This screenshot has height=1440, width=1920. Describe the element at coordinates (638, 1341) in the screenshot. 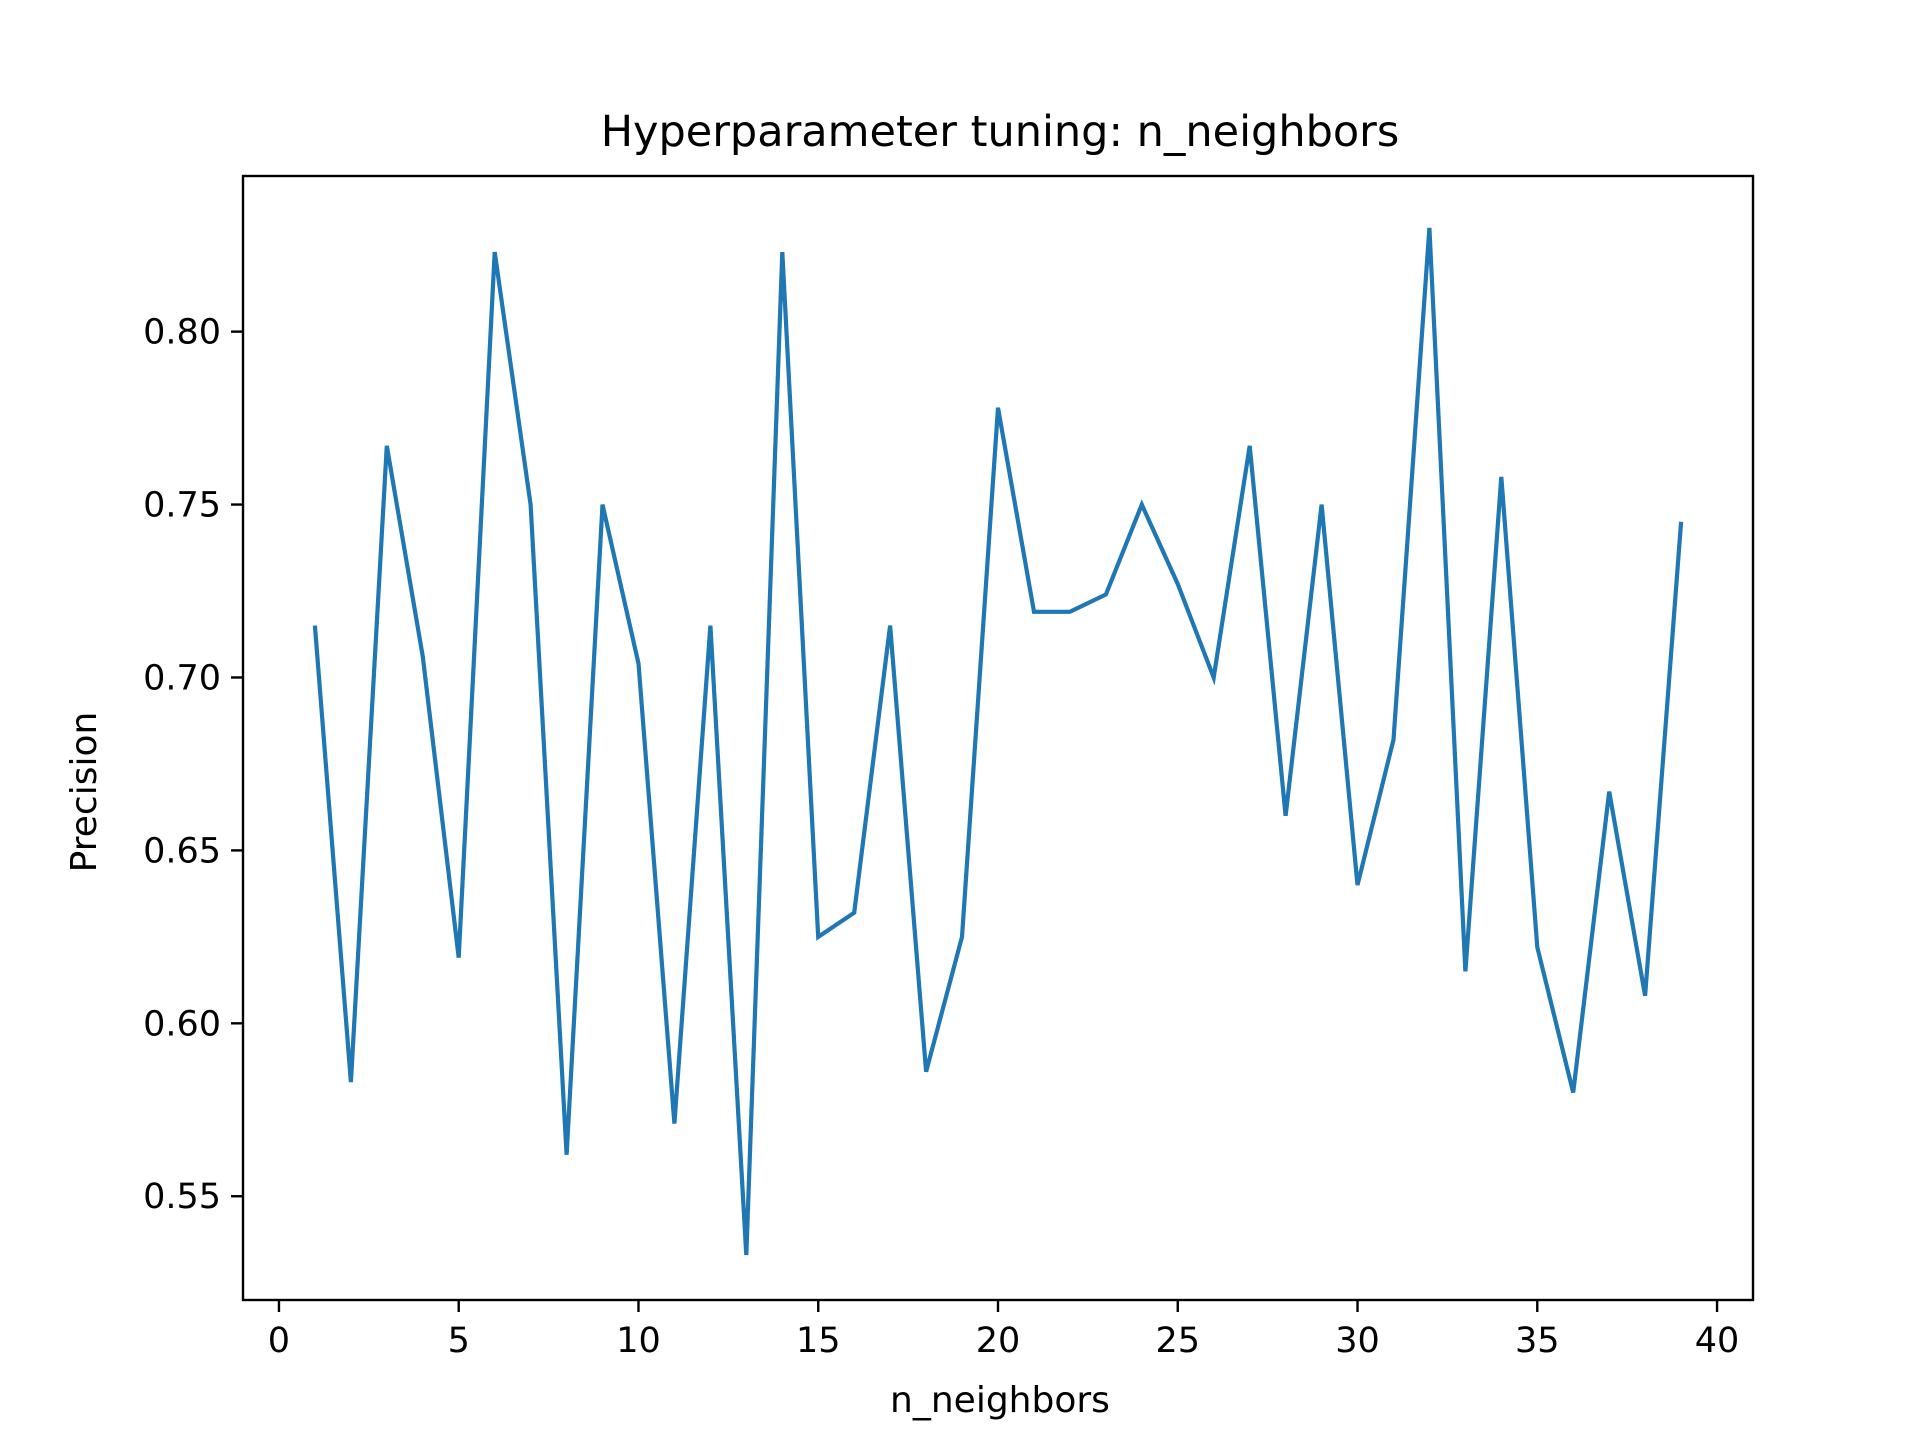

I see `x-tick-label-10: 10` at that location.